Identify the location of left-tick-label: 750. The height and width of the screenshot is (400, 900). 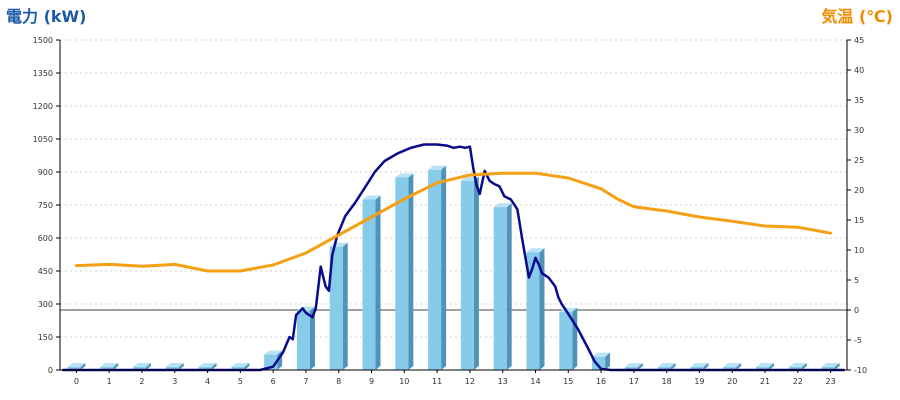
(45, 205).